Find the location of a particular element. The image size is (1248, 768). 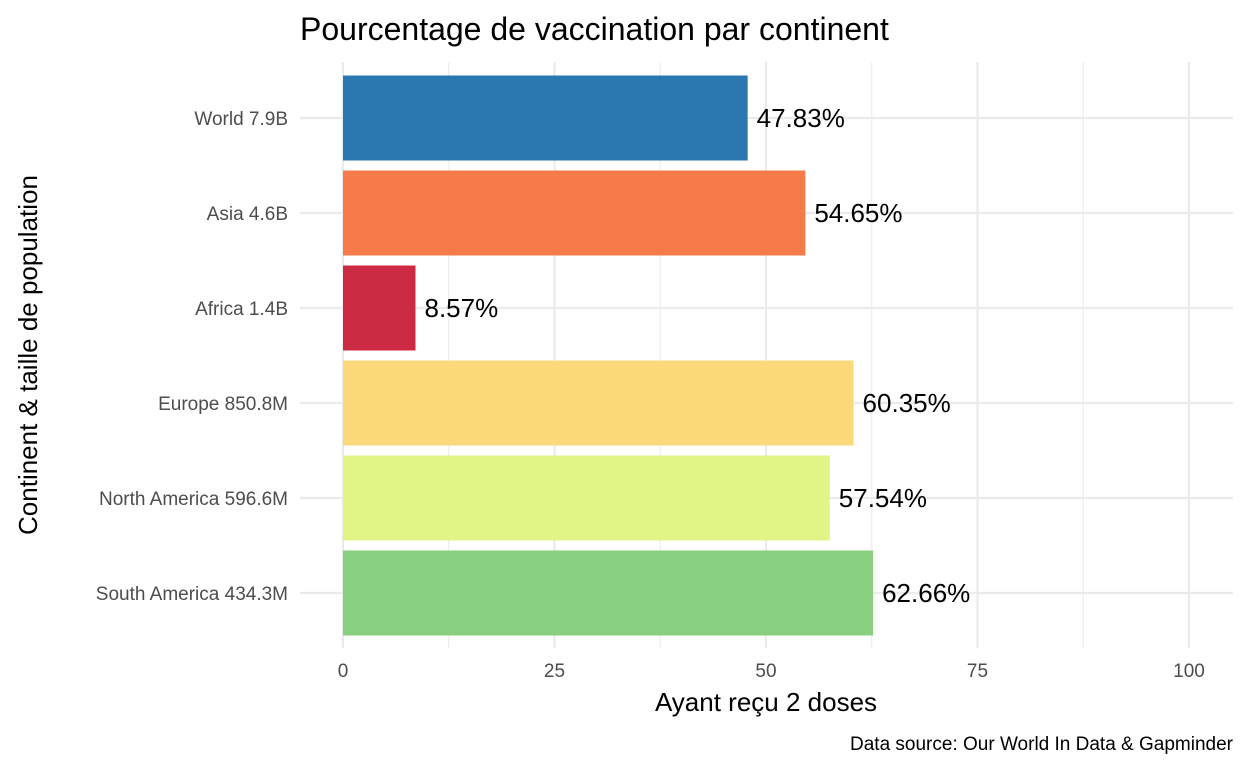

y-tick-label: North America 596.6M is located at coordinates (193, 499).